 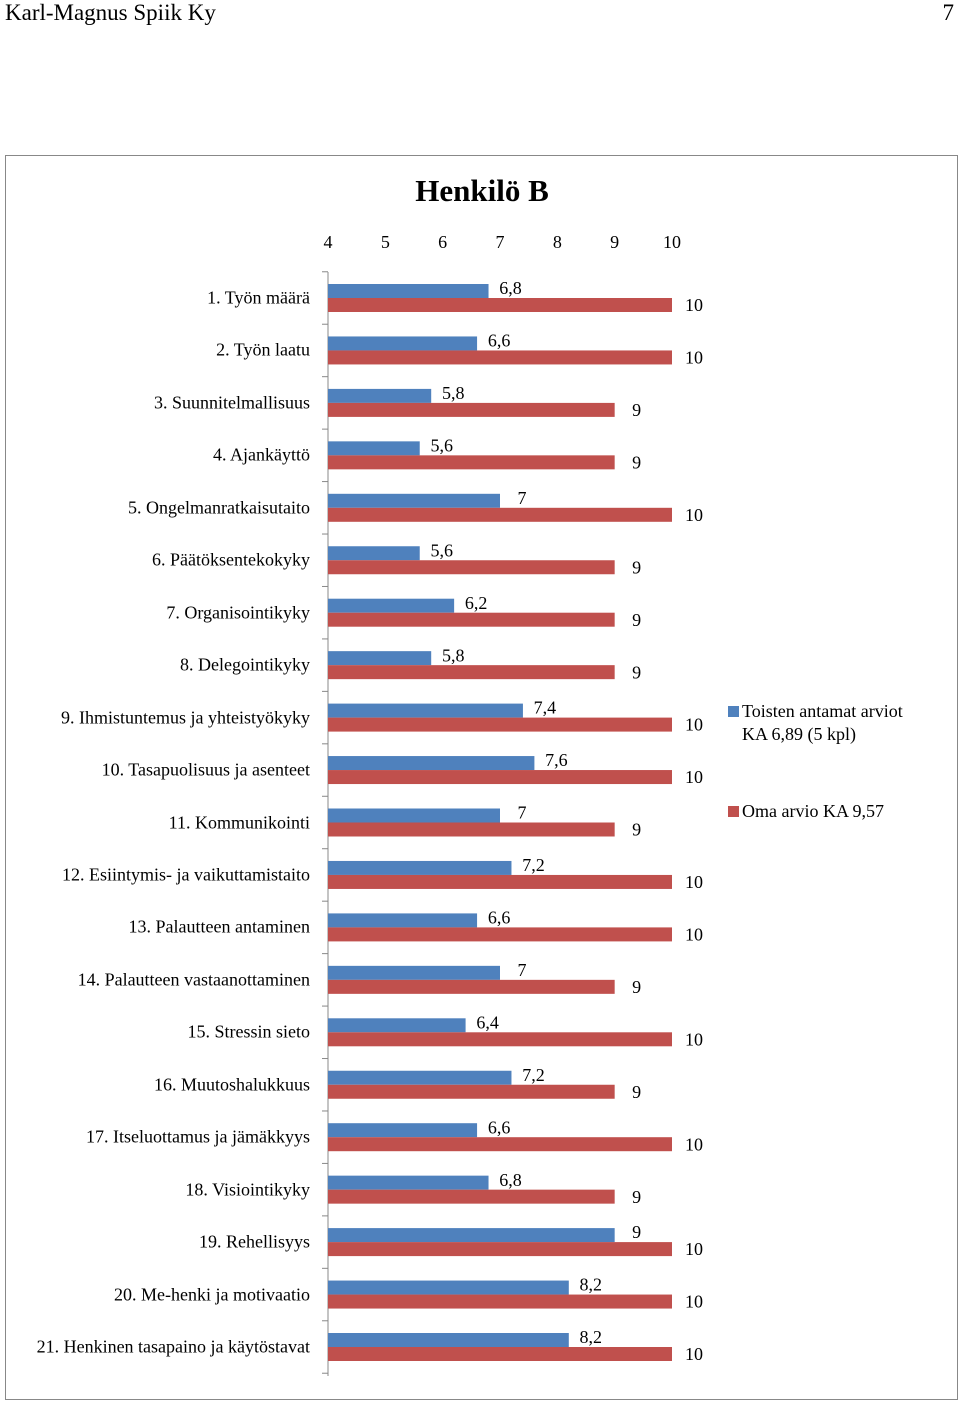 I want to click on category-label: 7. Organisointikyky, so click(x=238, y=612).